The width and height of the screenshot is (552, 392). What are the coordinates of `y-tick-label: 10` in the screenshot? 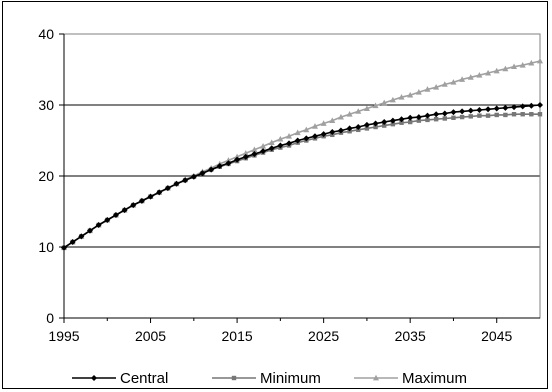 It's located at (46, 247).